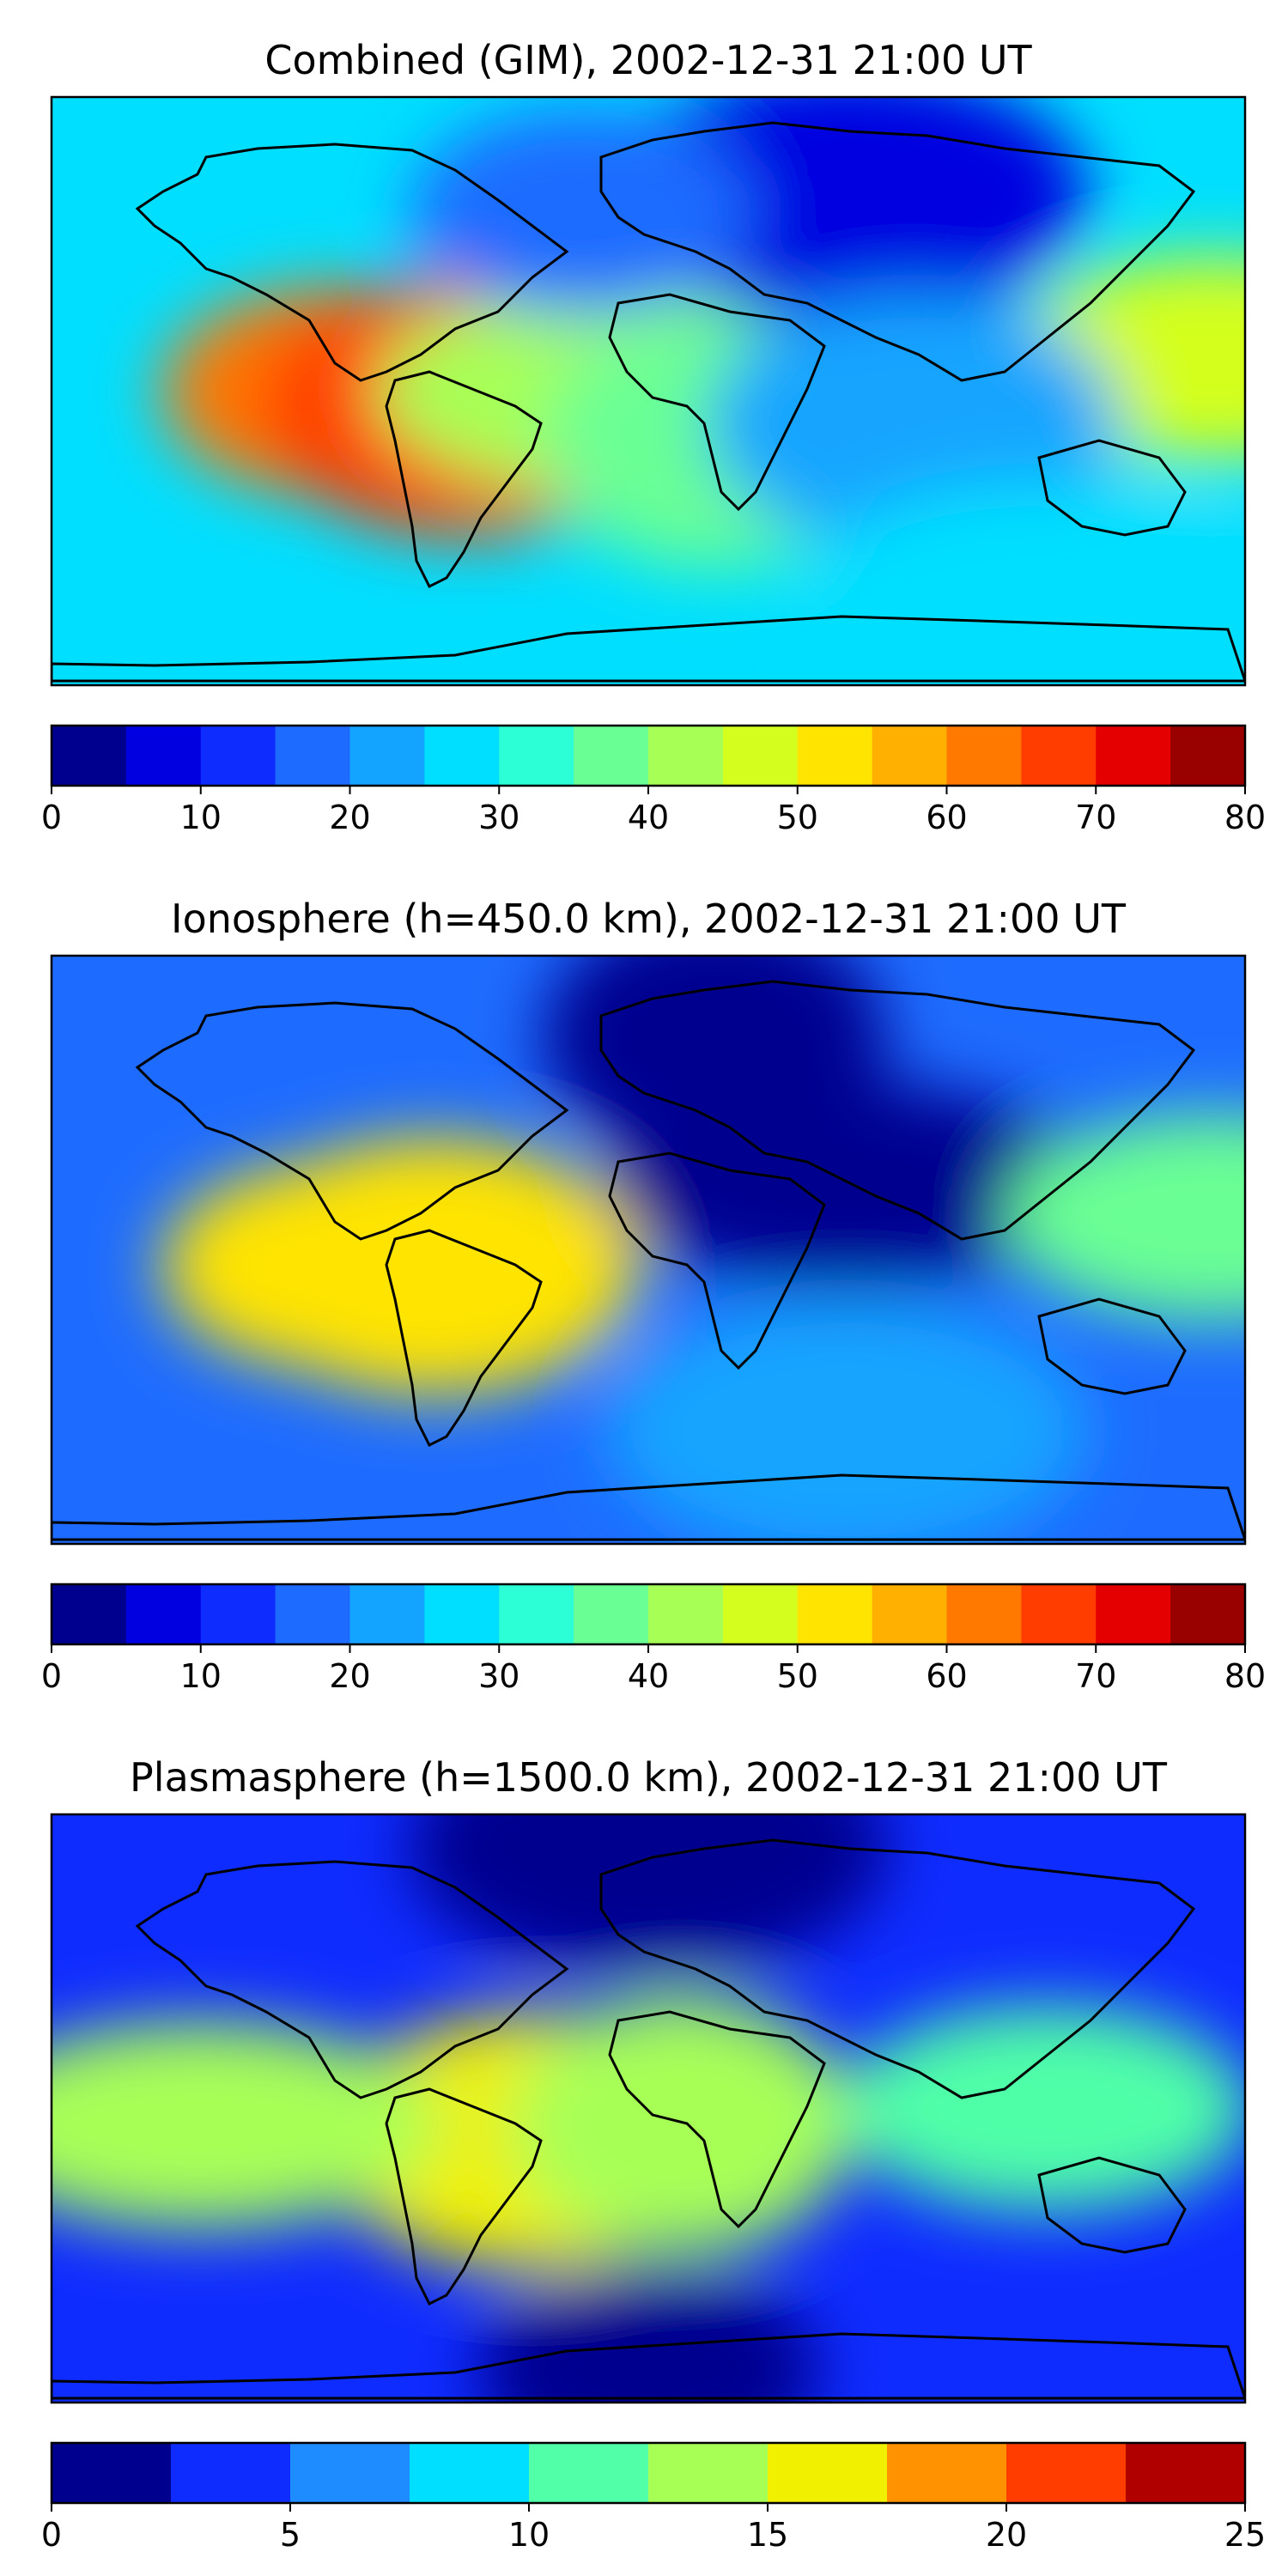 This screenshot has height=2576, width=1288. I want to click on colorbar-combined, so click(649, 755).